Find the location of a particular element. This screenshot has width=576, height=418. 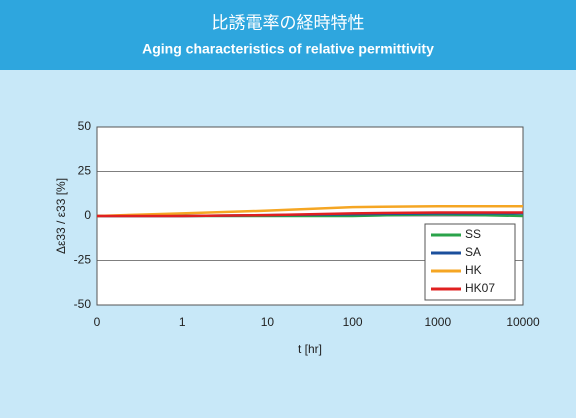

y-tick-label: -50 is located at coordinates (83, 304).